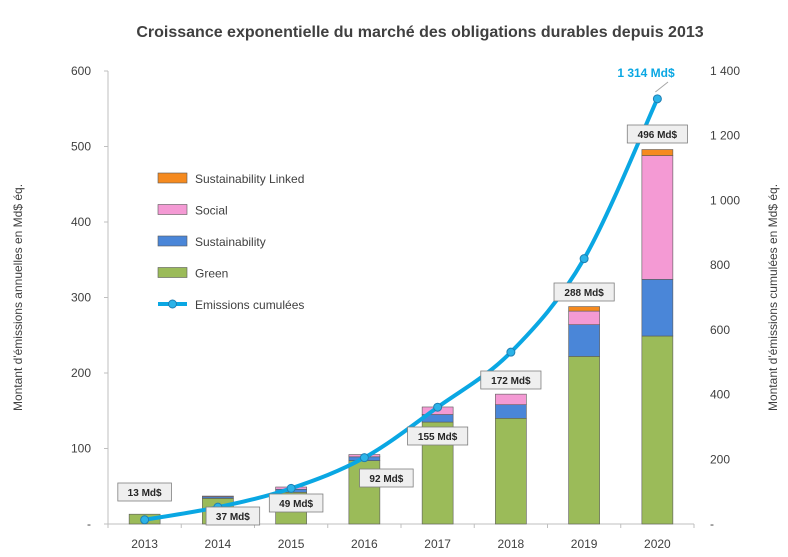 The width and height of the screenshot is (788, 557). What do you see at coordinates (720, 265) in the screenshot?
I see `y-right-tick-label: 800` at bounding box center [720, 265].